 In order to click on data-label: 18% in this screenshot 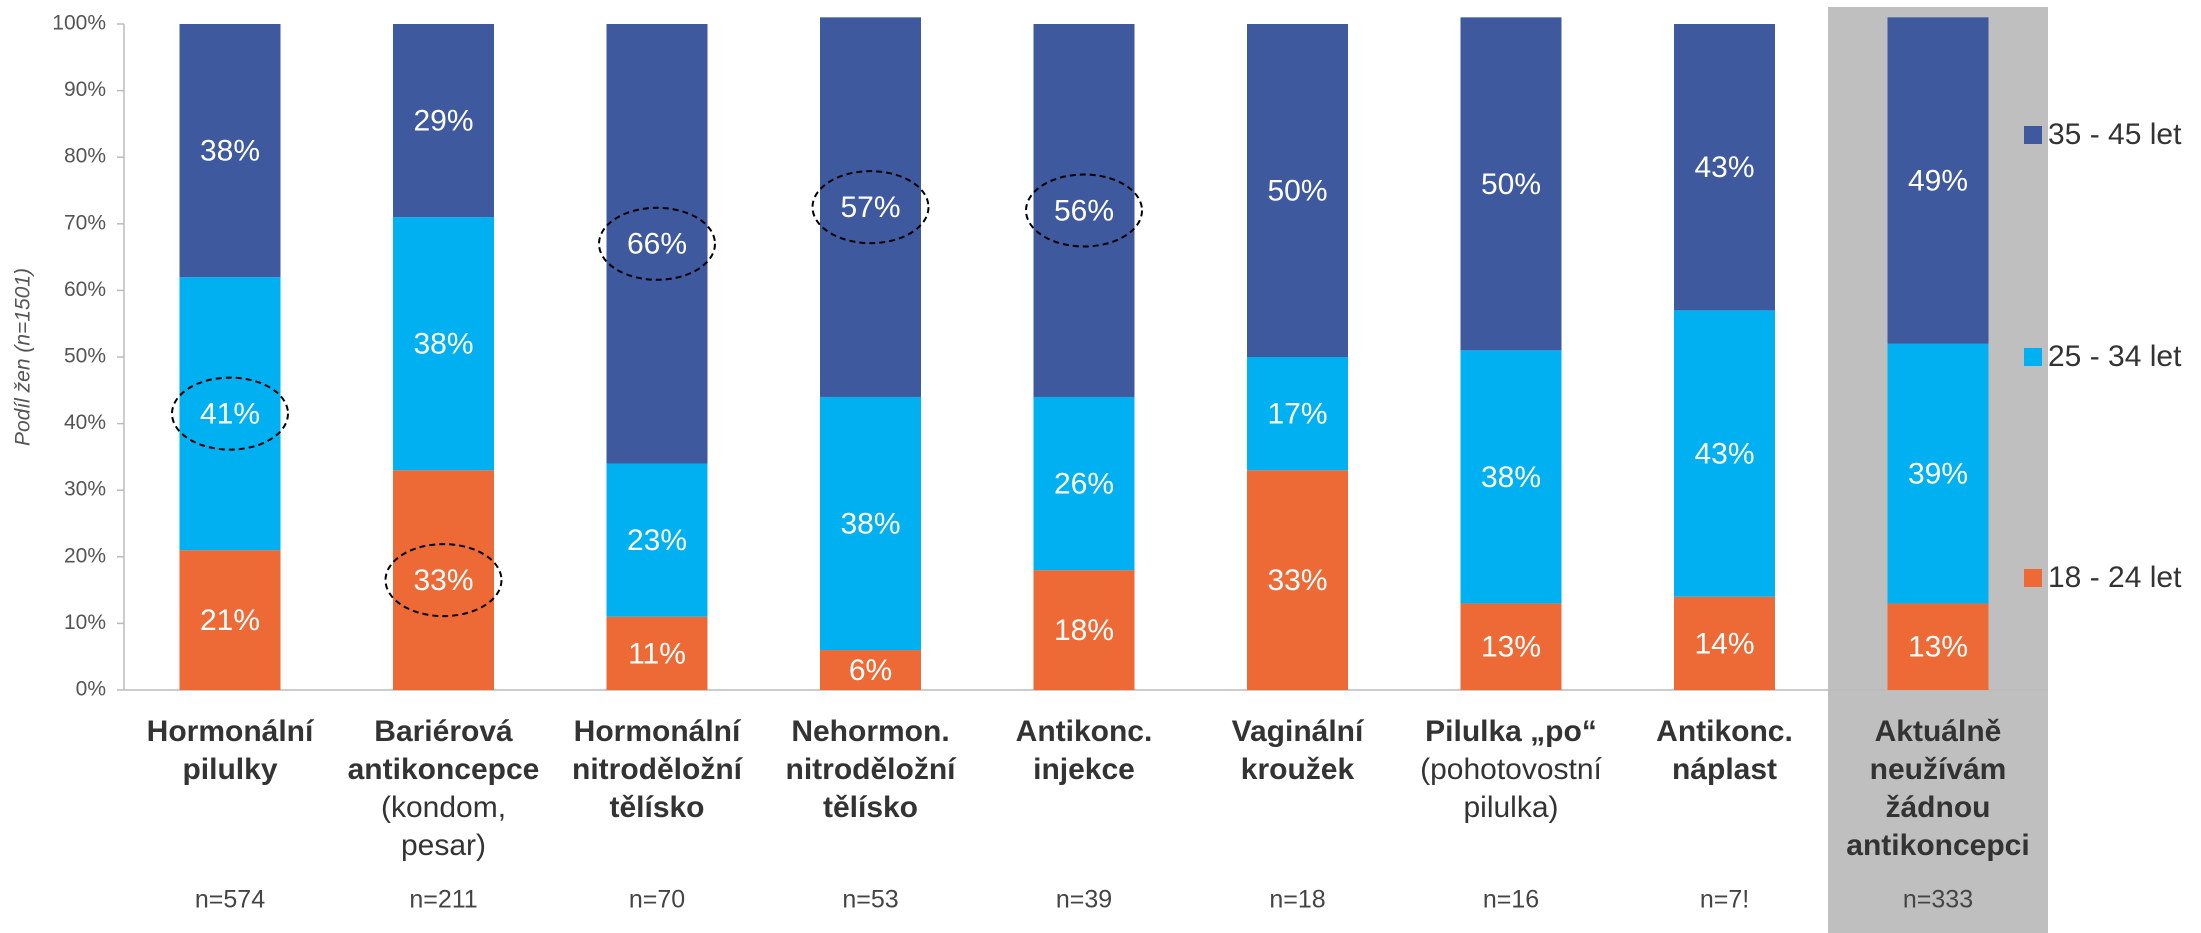, I will do `click(1084, 630)`.